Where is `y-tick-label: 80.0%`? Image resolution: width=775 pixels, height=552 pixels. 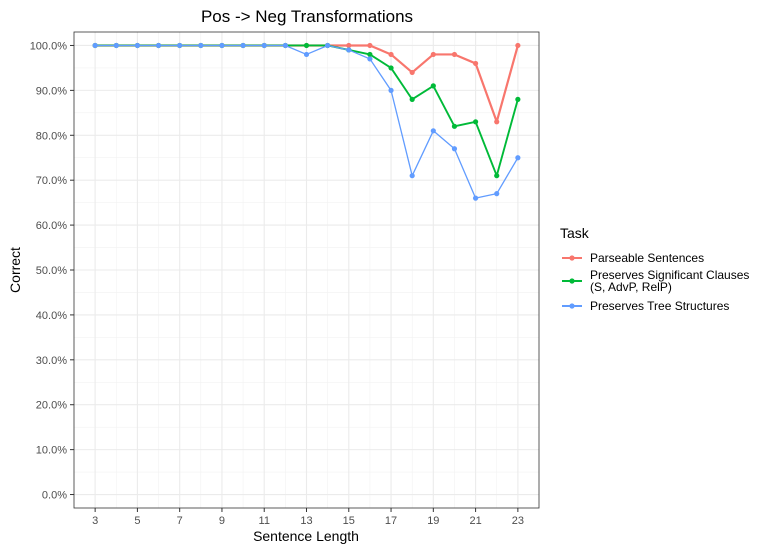
y-tick-label: 80.0% is located at coordinates (51, 136).